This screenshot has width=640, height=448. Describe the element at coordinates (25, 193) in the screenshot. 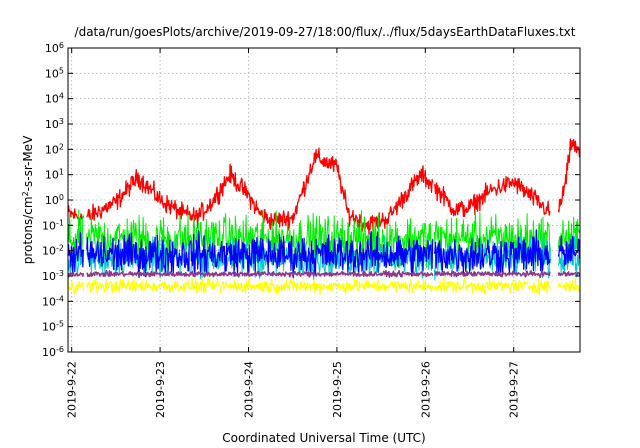

I see `y-axis-label-sup: 2` at that location.